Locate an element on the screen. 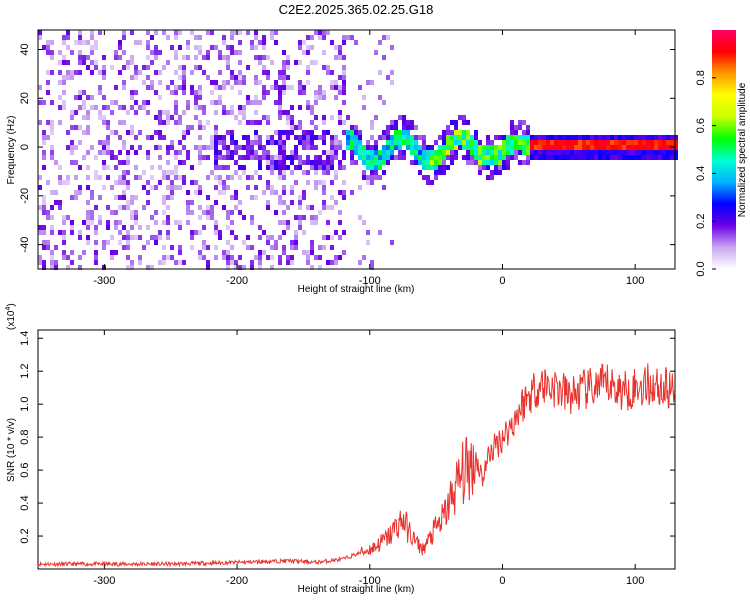 This screenshot has width=750, height=600. spectrogram-ytick-label: -40 is located at coordinates (25, 245).